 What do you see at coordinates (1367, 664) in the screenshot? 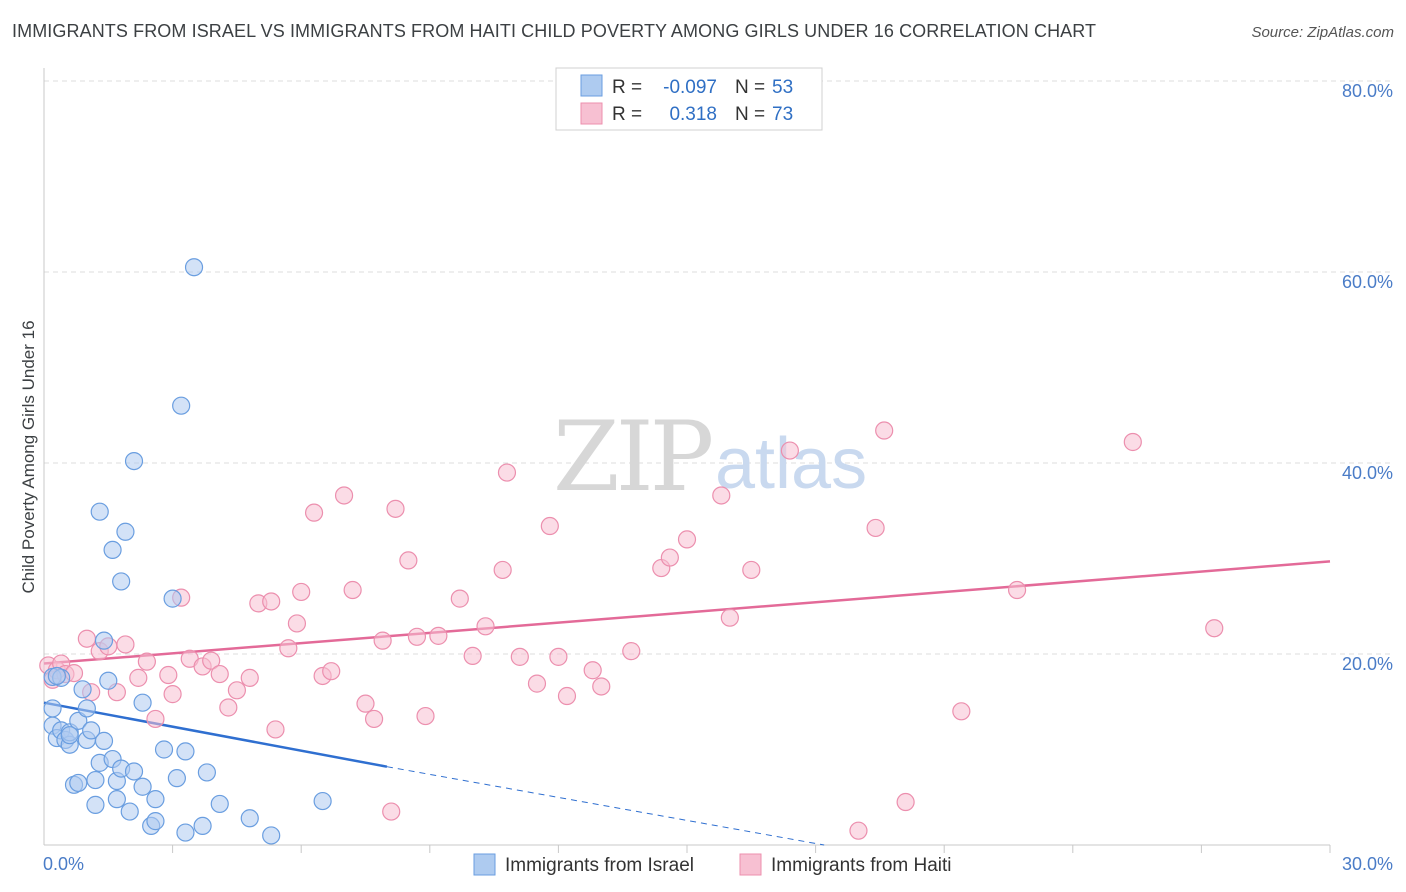
I see `y-tick-label: 20.0%` at bounding box center [1367, 664].